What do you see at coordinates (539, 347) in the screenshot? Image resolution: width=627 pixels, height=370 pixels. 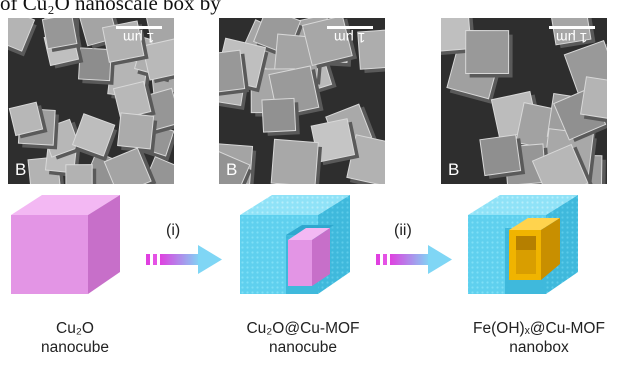 I see `stage-sub: nanobox` at bounding box center [539, 347].